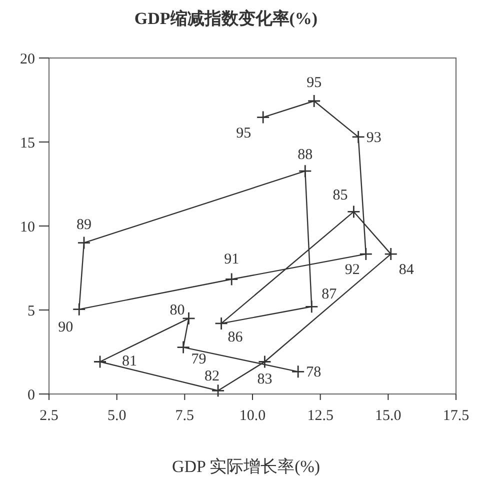  Describe the element at coordinates (116, 416) in the screenshot. I see `x-tick-label: 5.0` at that location.